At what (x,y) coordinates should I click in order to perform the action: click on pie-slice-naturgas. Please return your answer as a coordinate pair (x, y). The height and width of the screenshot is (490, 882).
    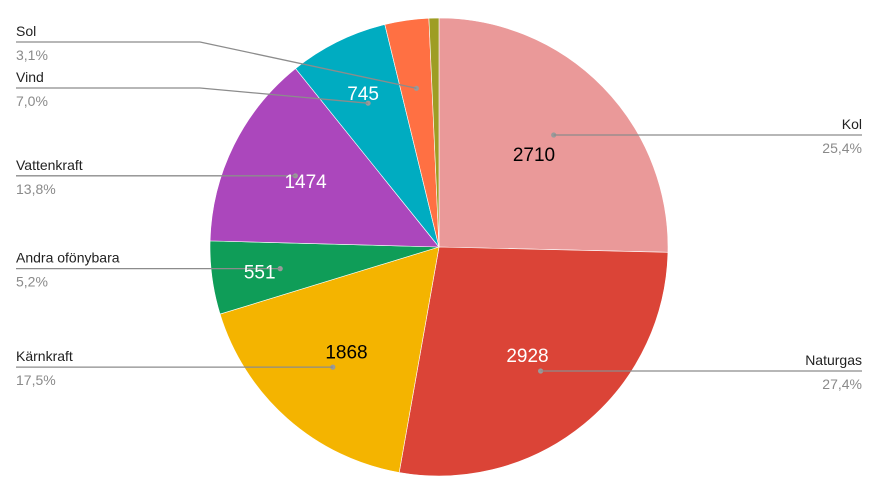
    Looking at the image, I should click on (533, 361).